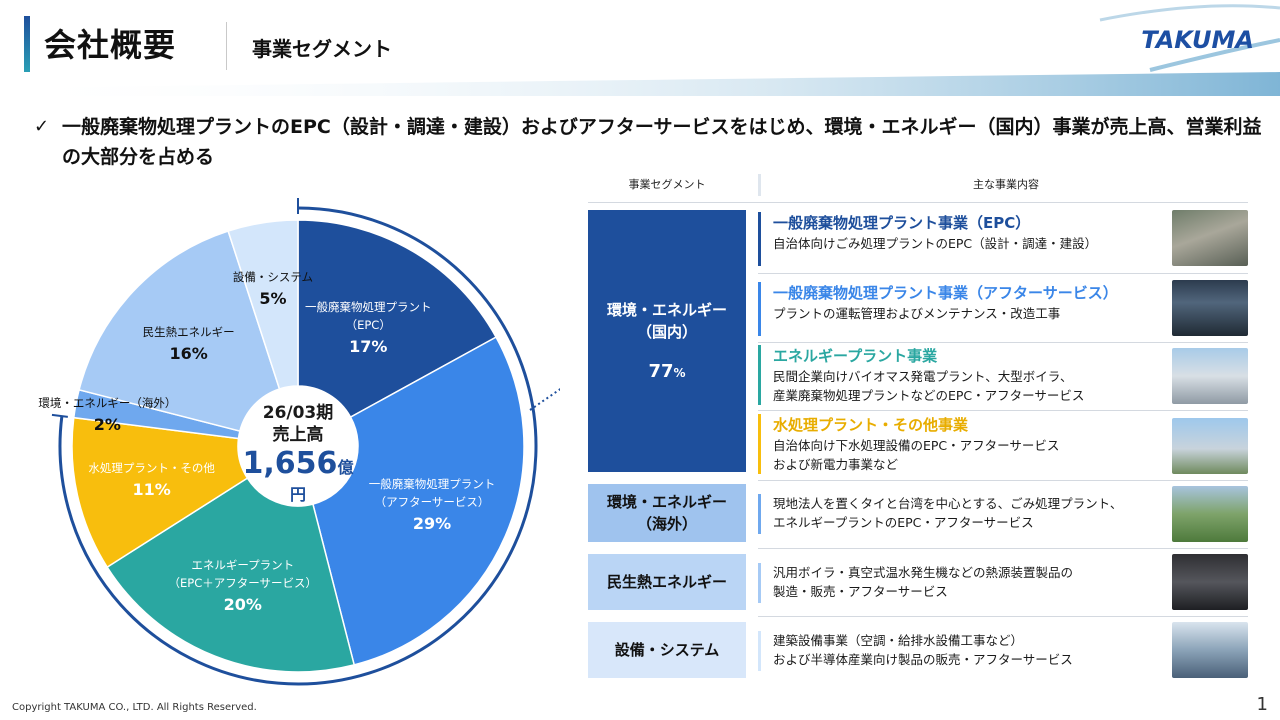  I want to click on slice-label-name-sub: （EPC）, so click(368, 325).